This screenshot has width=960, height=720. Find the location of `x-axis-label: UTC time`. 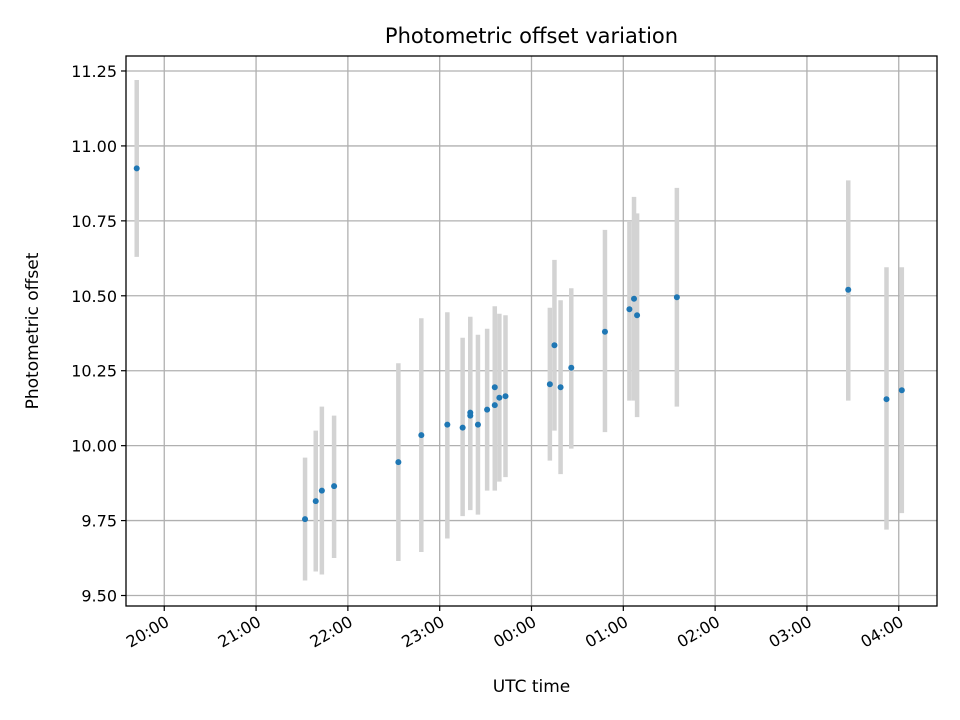

x-axis-label: UTC time is located at coordinates (532, 687).